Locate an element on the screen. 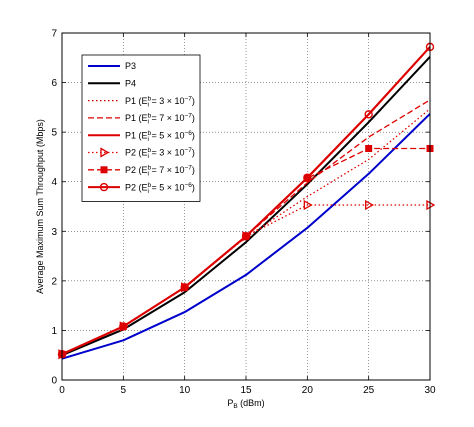 This screenshot has height=427, width=474. legend-entry-label: P2 (Eb i = 5 × 10−6) is located at coordinates (160, 188).